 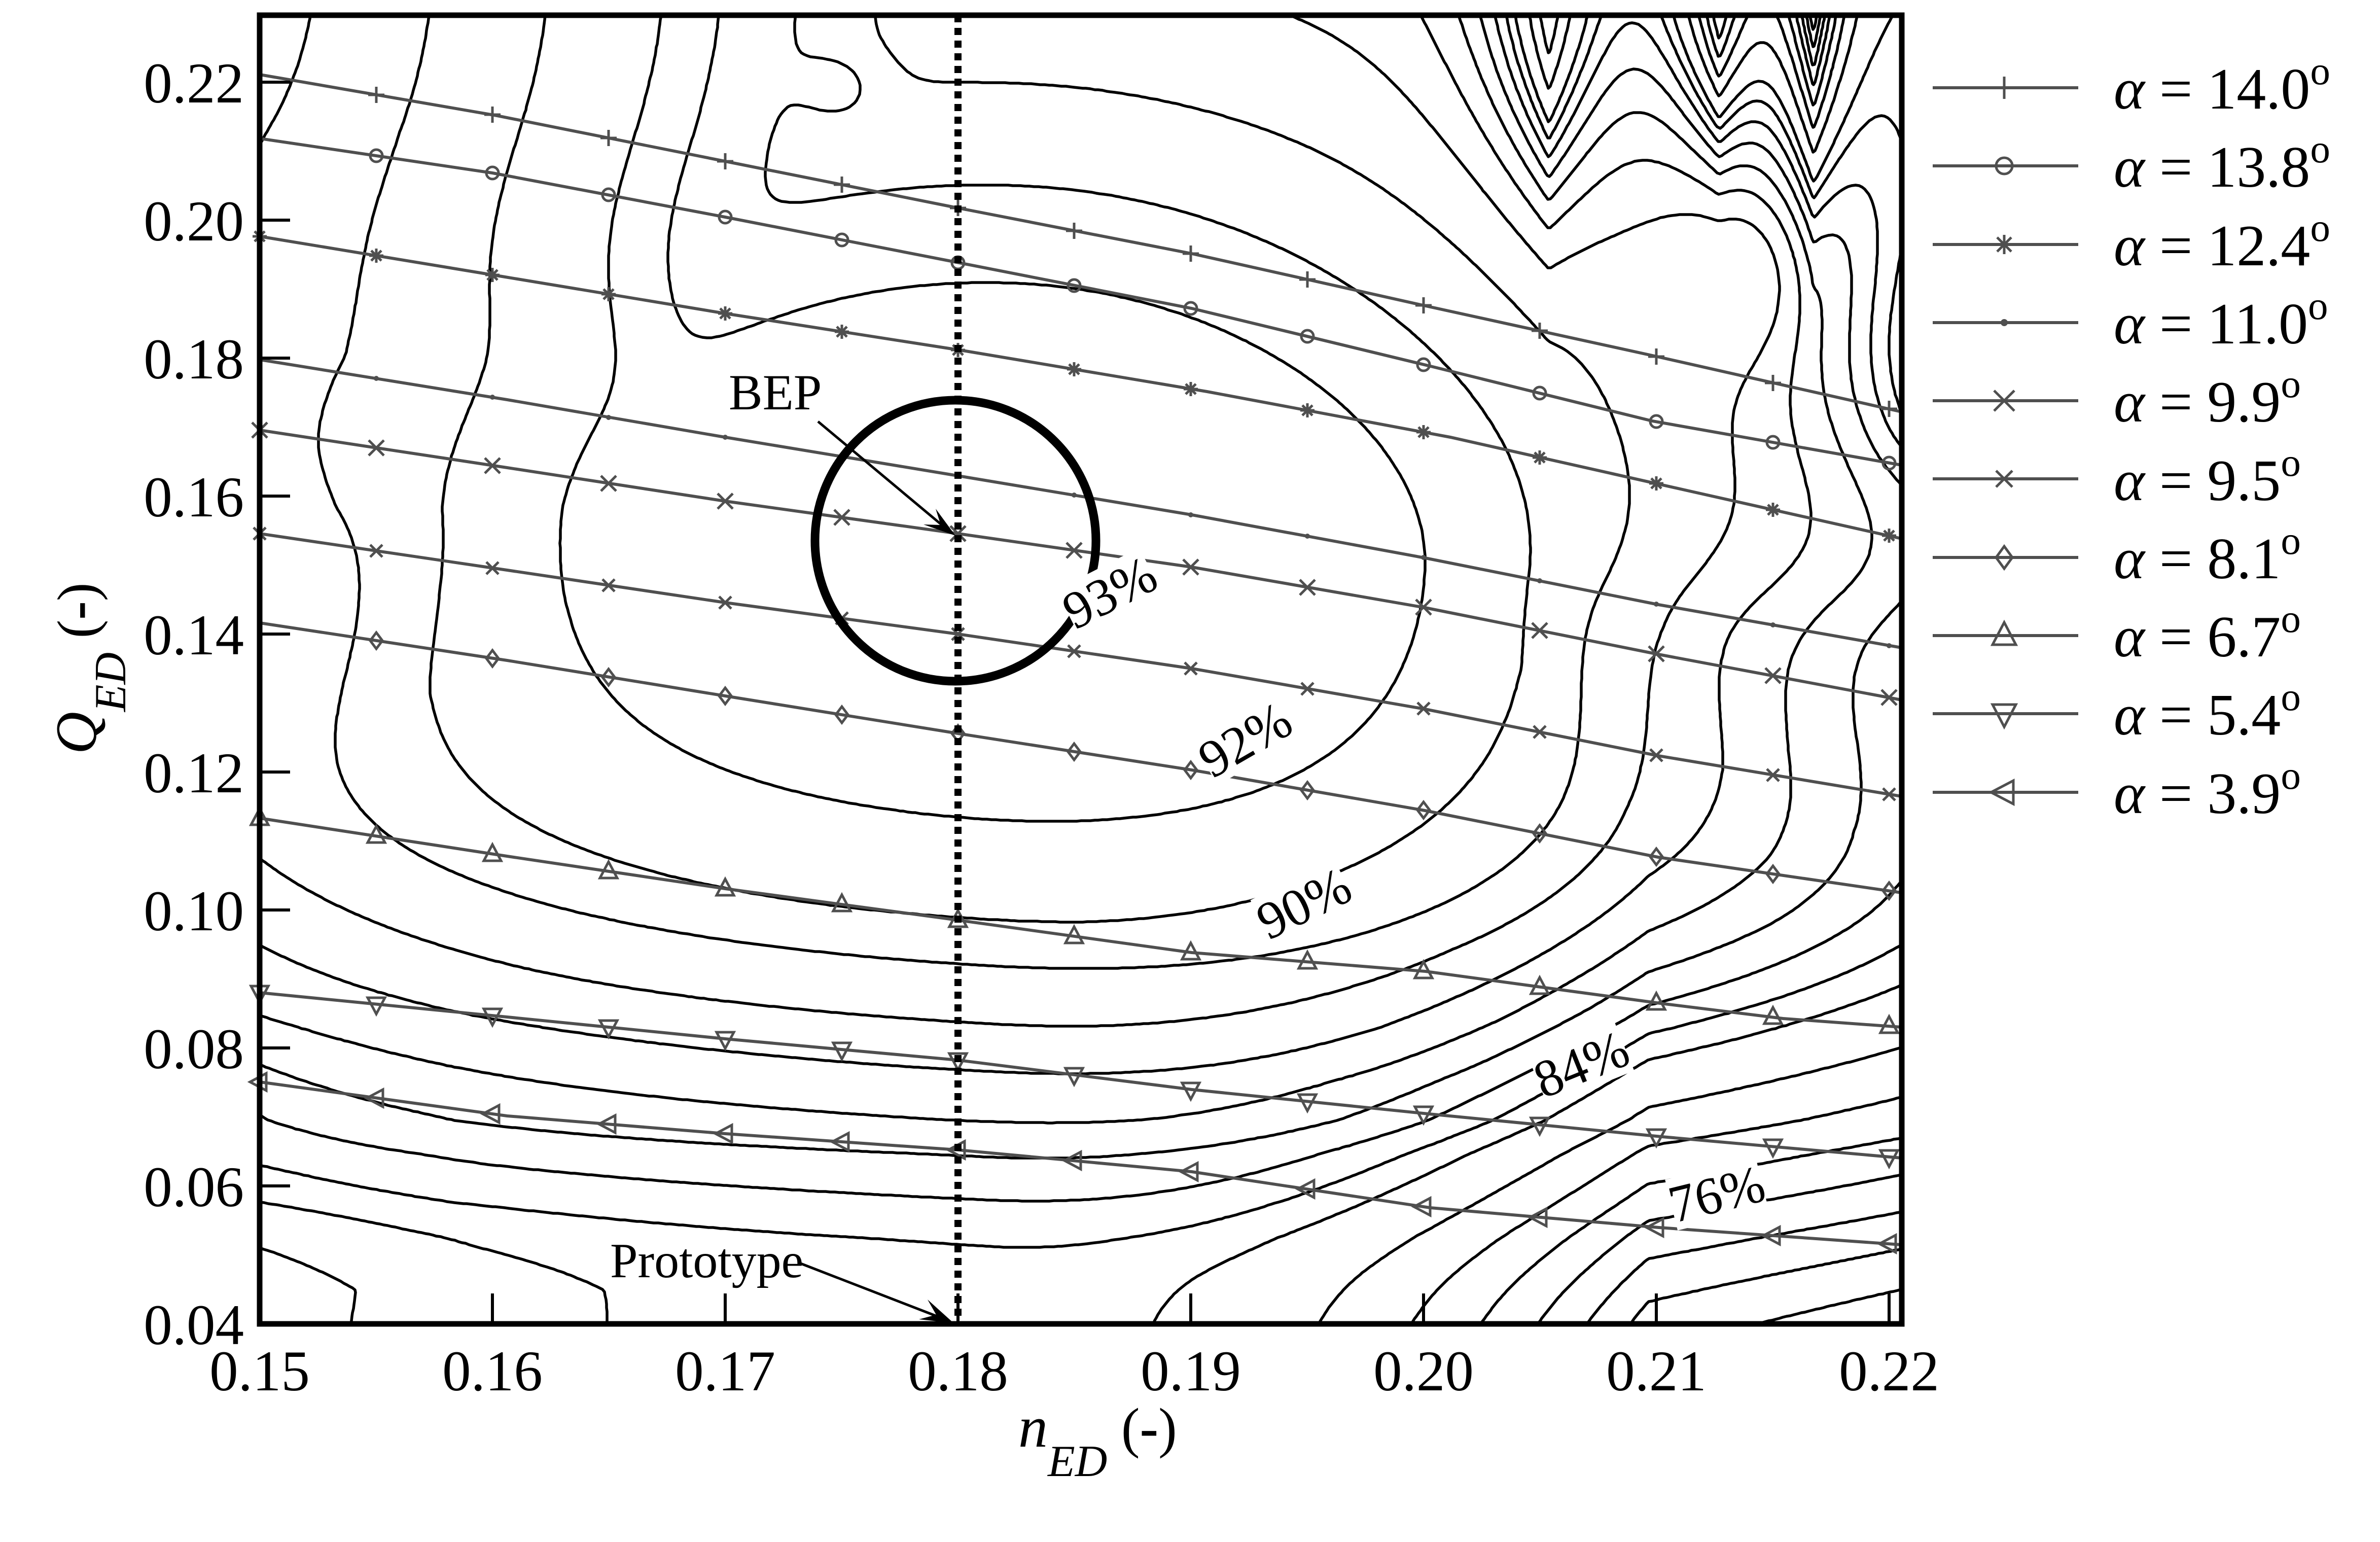 I want to click on svg-text: α = 11.0o, so click(x=2221, y=321).